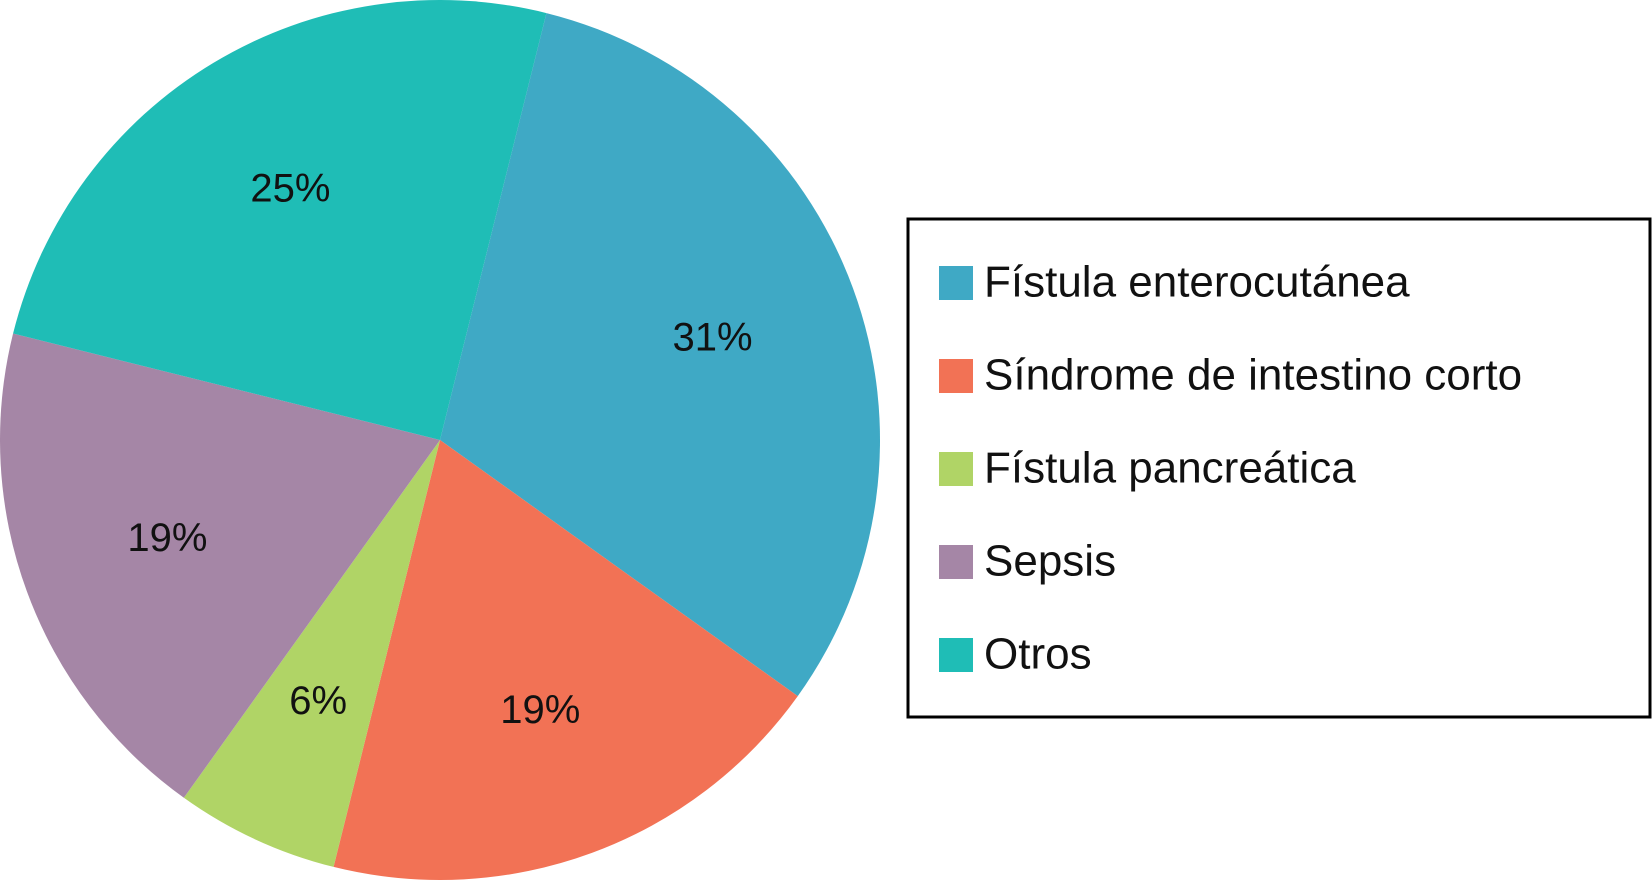 The width and height of the screenshot is (1652, 881). What do you see at coordinates (1170, 468) in the screenshot?
I see `legend-label-3: Fístula pancreática` at bounding box center [1170, 468].